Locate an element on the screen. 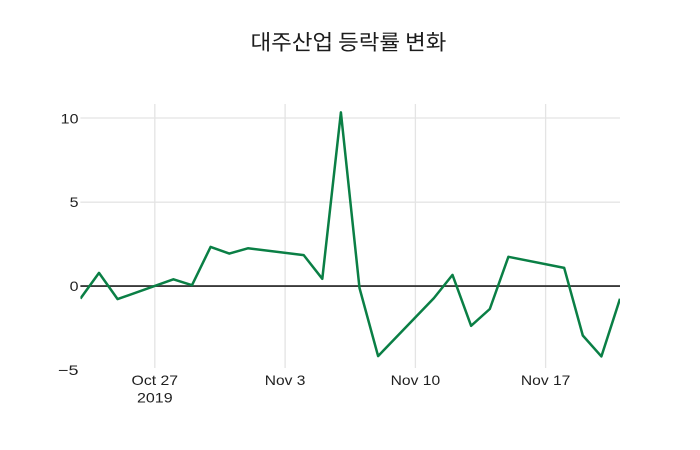  svg-text: Nov 10 is located at coordinates (416, 380).